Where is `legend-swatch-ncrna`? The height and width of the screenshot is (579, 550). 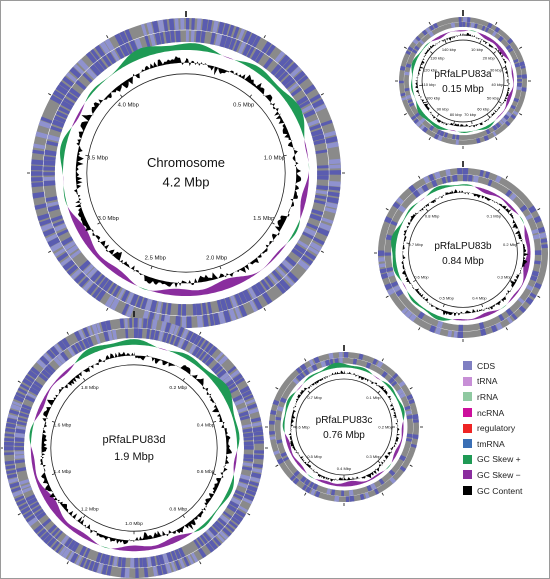 legend-swatch-ncrna is located at coordinates (467, 413).